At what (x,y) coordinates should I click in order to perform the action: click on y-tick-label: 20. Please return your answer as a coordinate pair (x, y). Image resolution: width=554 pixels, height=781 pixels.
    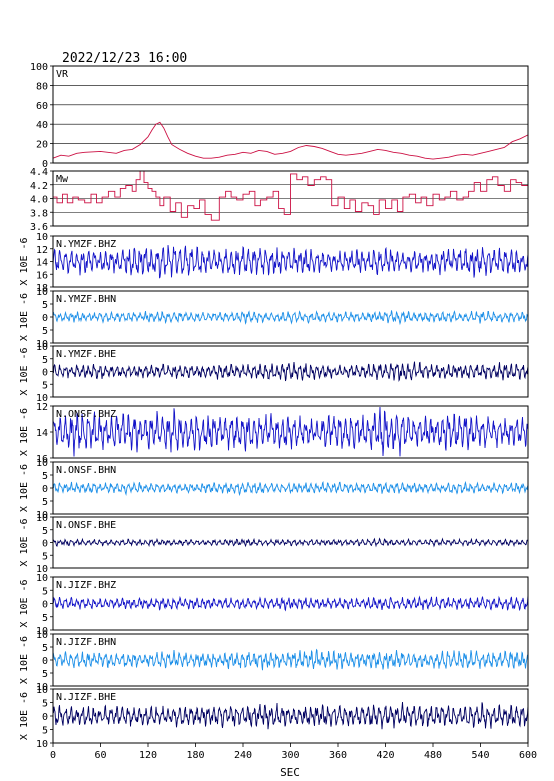
    Looking at the image, I should click on (42, 145).